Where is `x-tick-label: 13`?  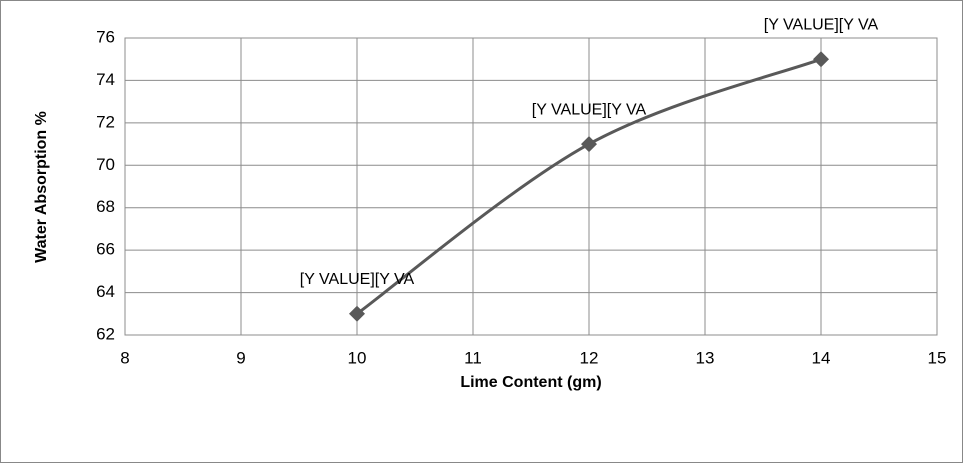
x-tick-label: 13 is located at coordinates (705, 357).